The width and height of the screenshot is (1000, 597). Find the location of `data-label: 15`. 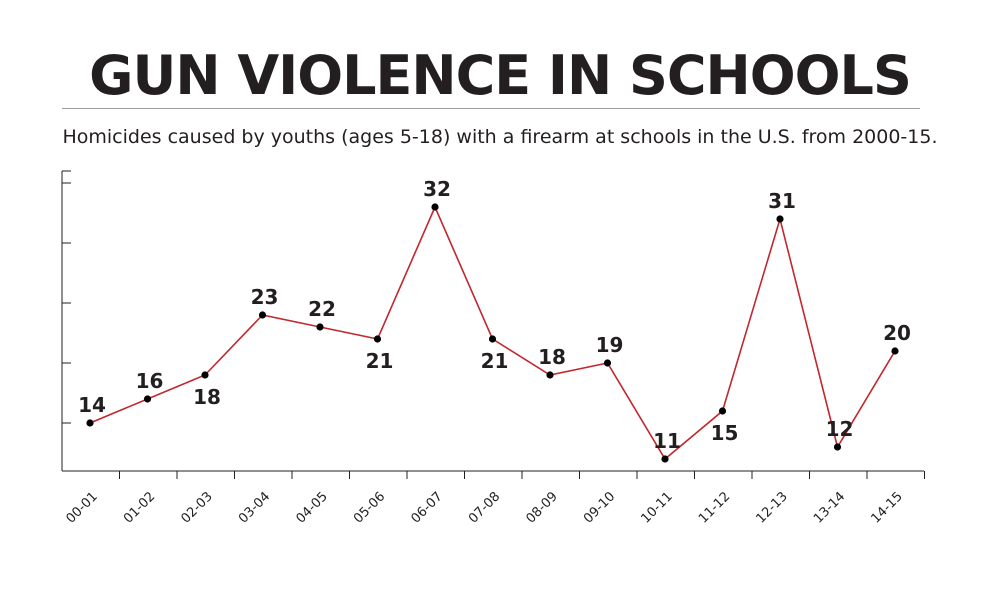

data-label: 15 is located at coordinates (725, 433).